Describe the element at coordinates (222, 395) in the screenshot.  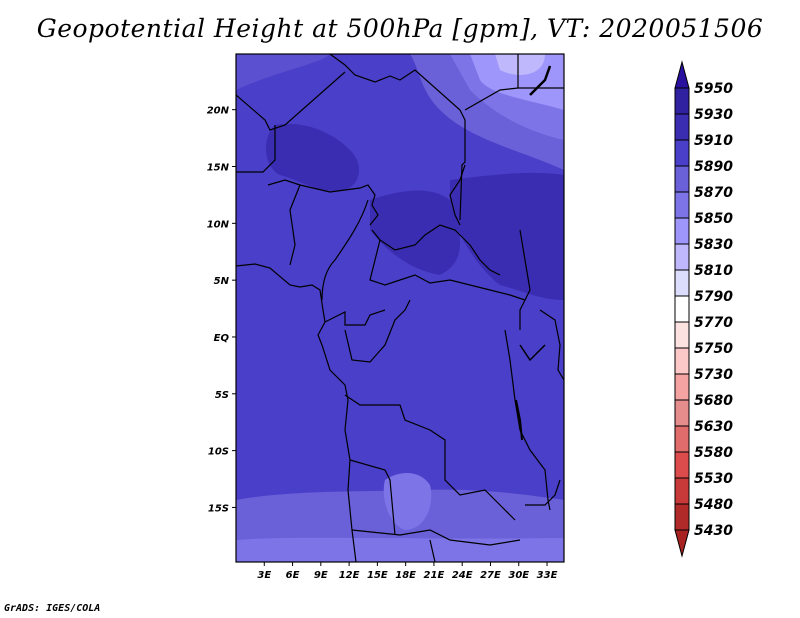
I see `lat-tick-label: 5S` at that location.